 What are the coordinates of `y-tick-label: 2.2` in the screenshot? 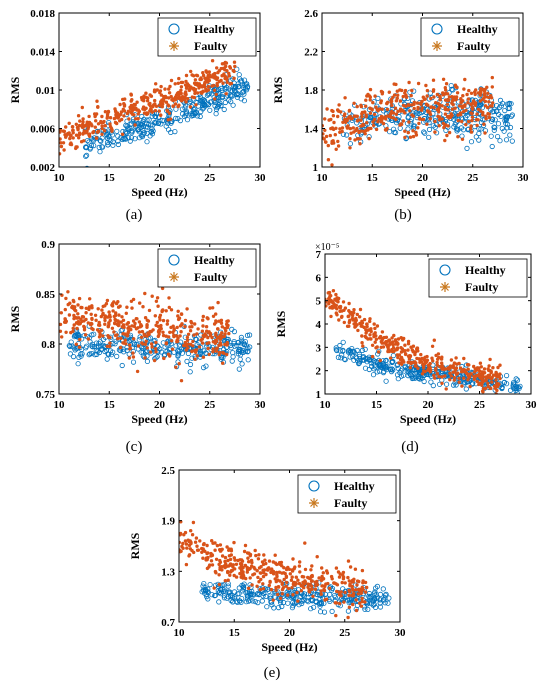 It's located at (311, 53).